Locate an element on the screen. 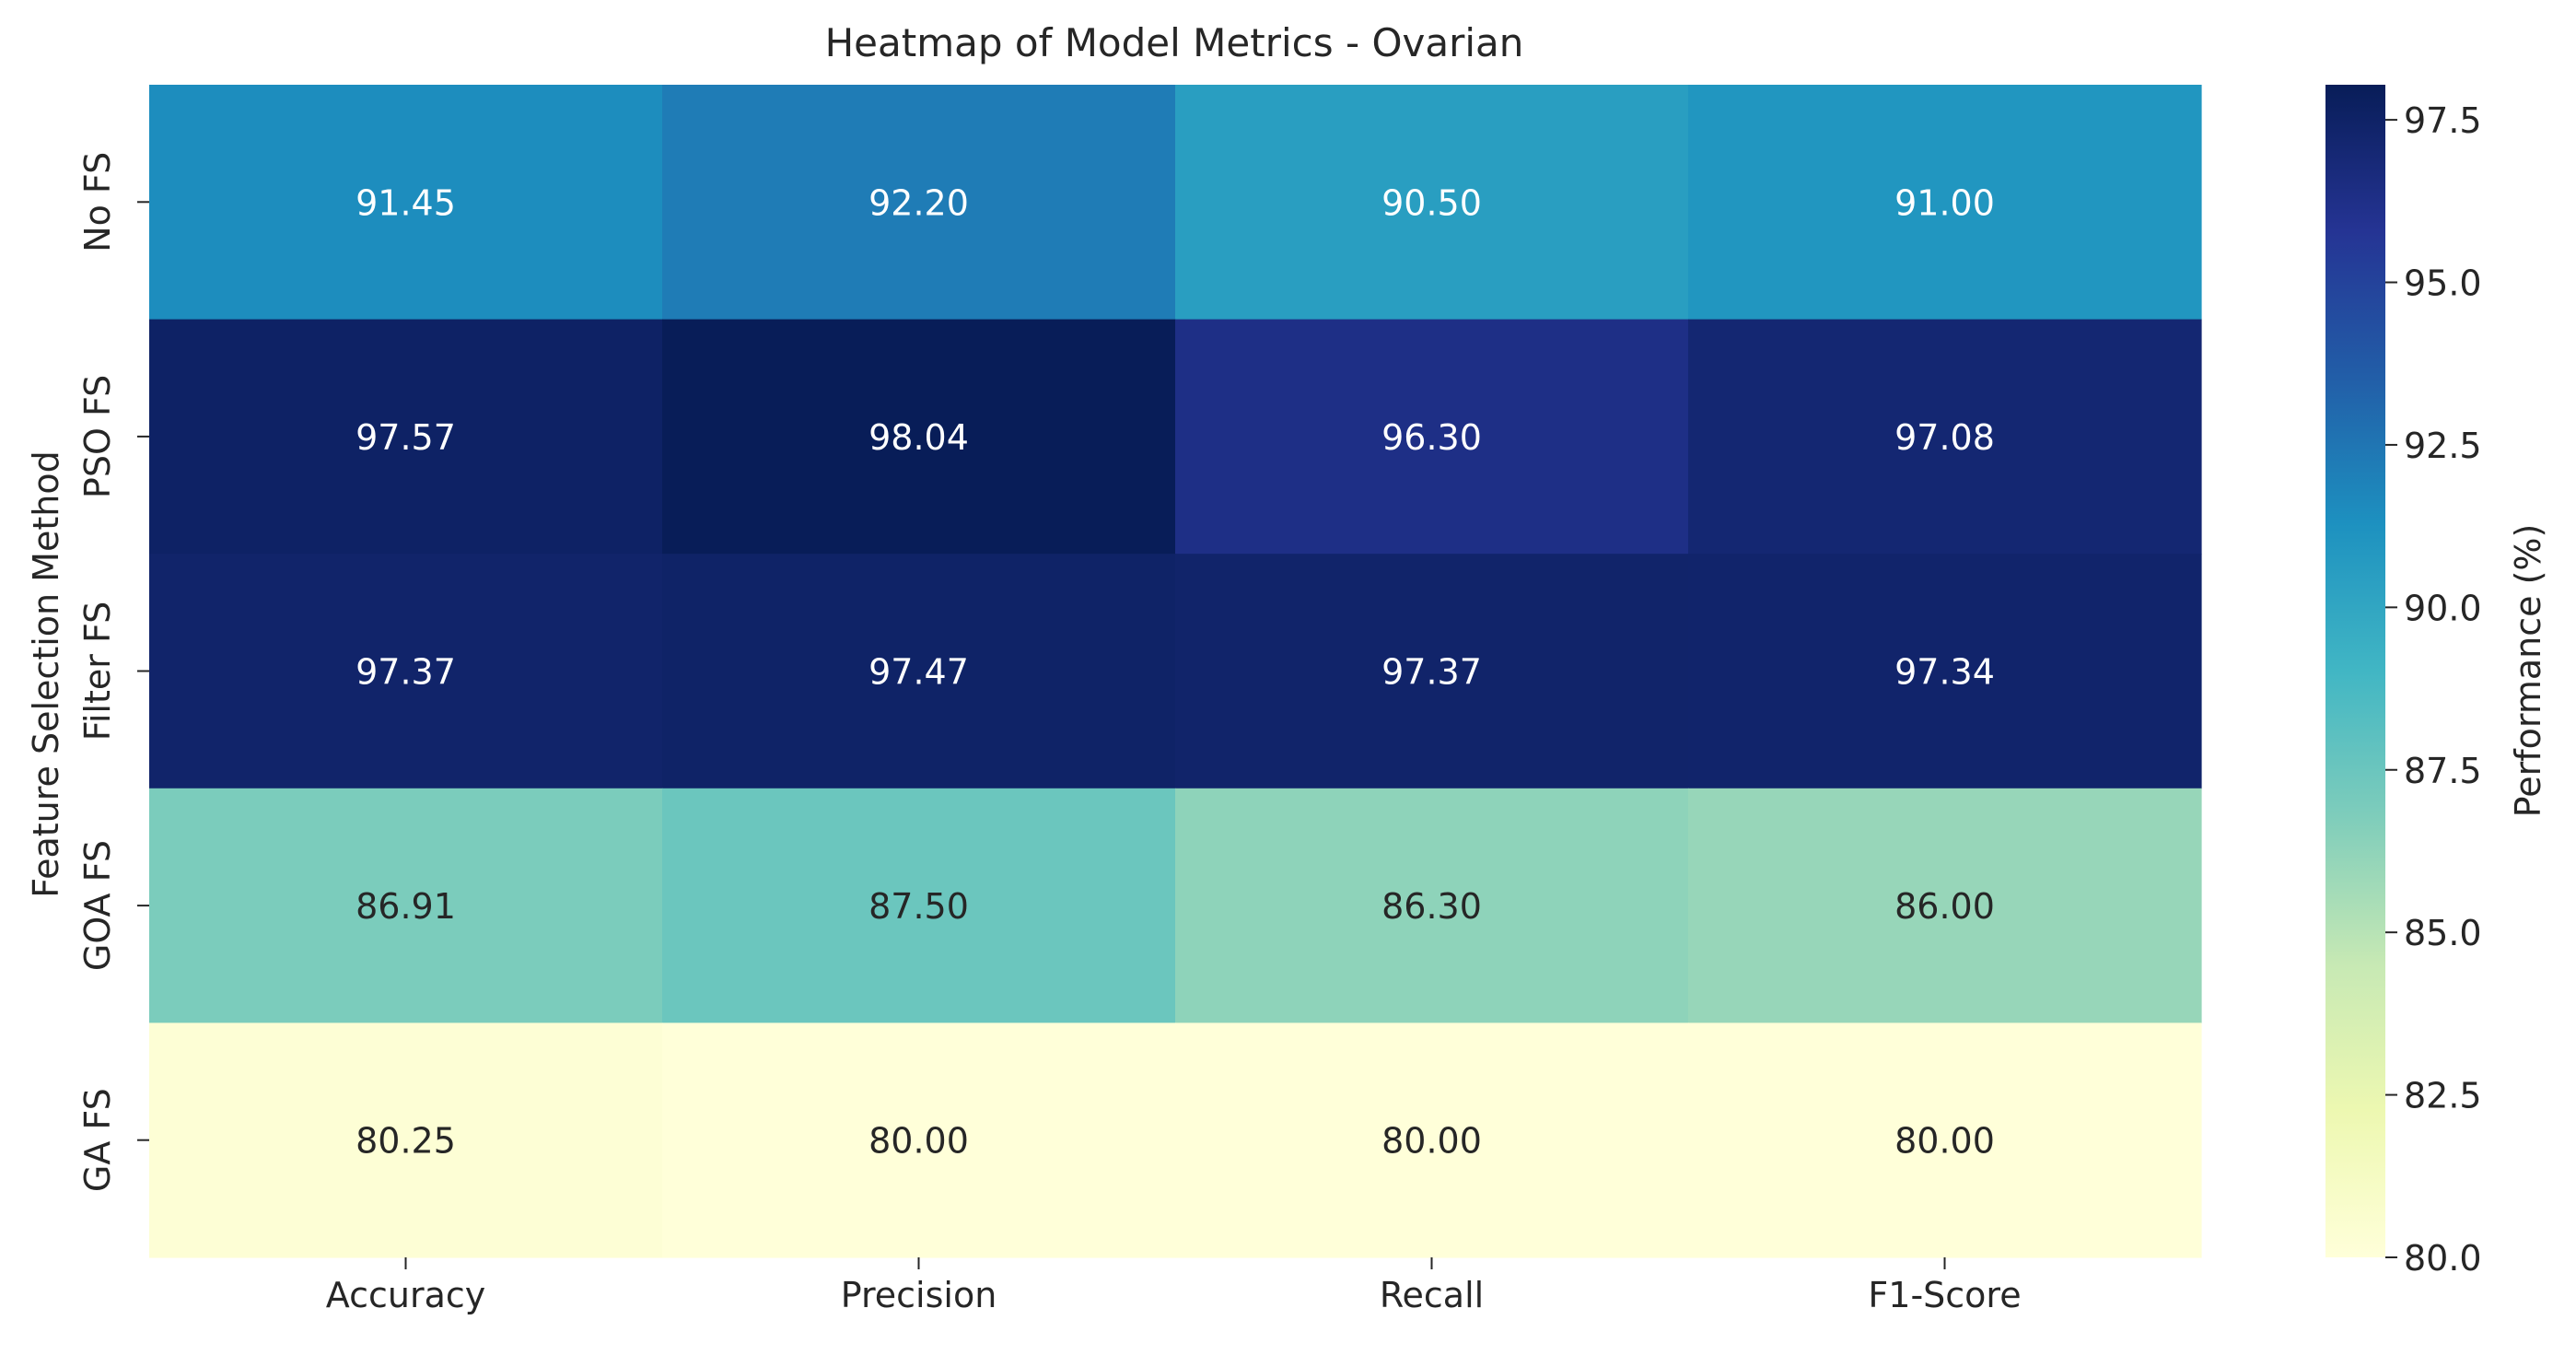 The image size is (2576, 1355). cell-value-label: 87.50 is located at coordinates (918, 906).